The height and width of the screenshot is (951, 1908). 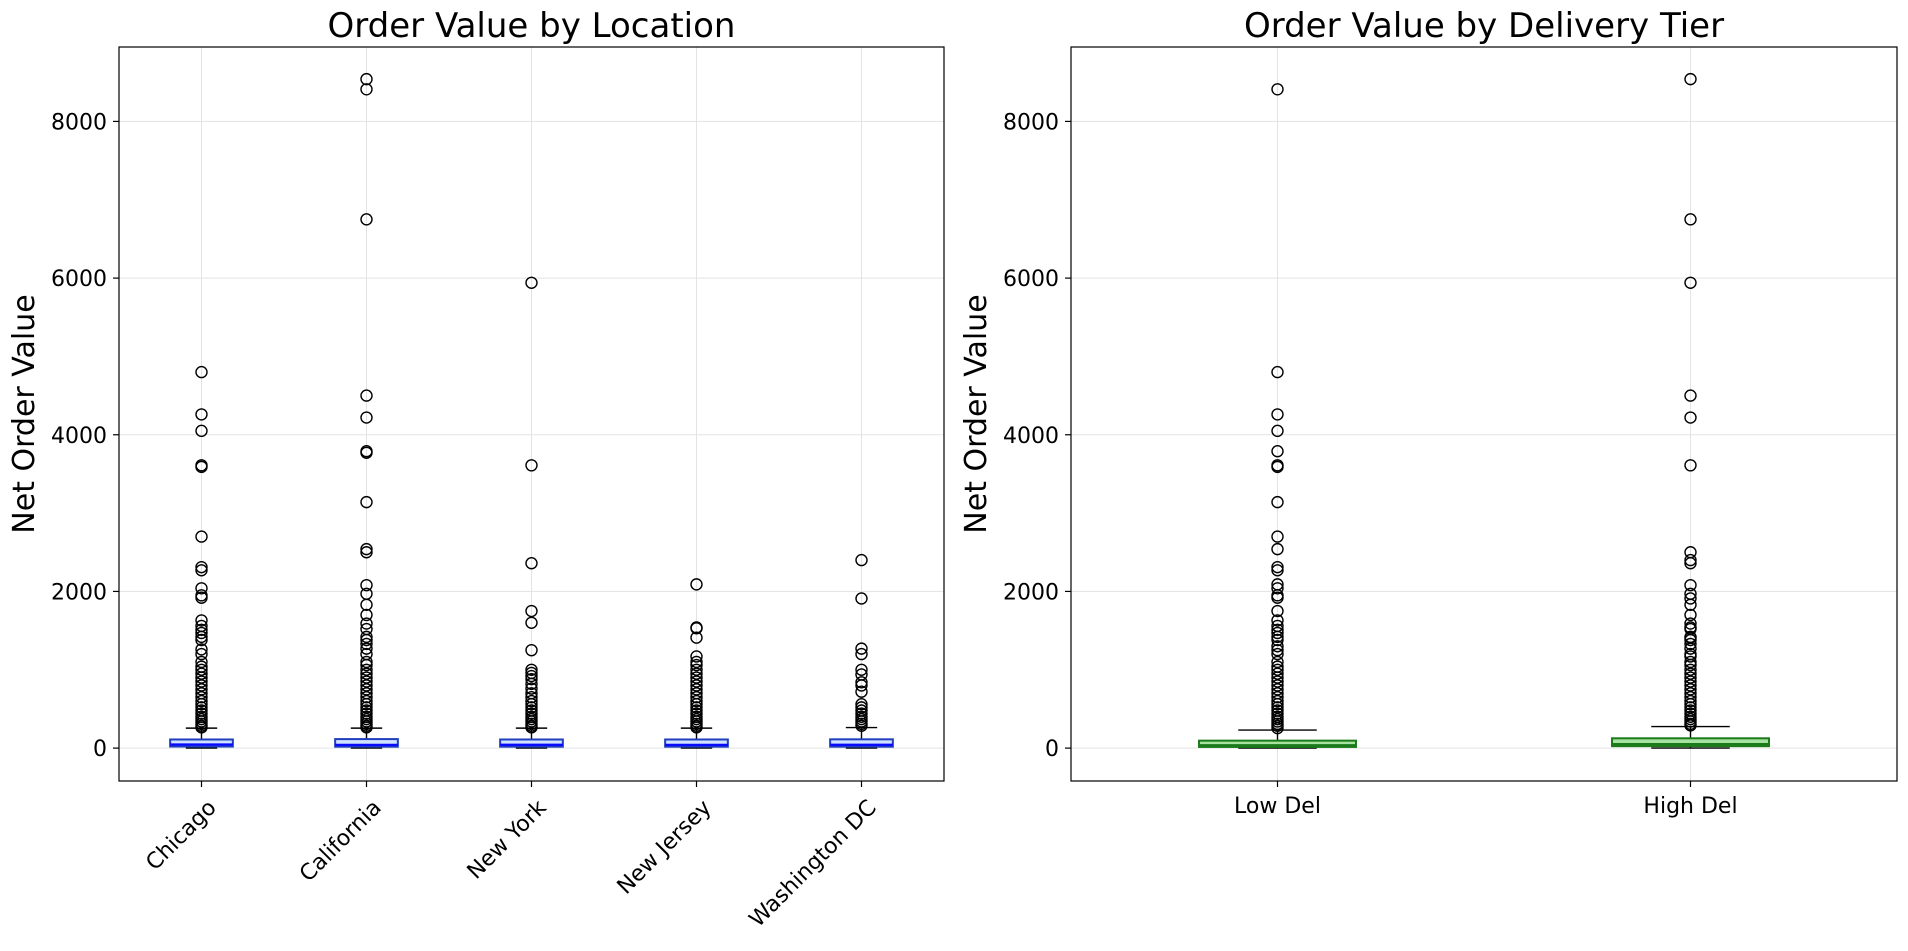 What do you see at coordinates (201, 557) in the screenshot?
I see `box-chicago` at bounding box center [201, 557].